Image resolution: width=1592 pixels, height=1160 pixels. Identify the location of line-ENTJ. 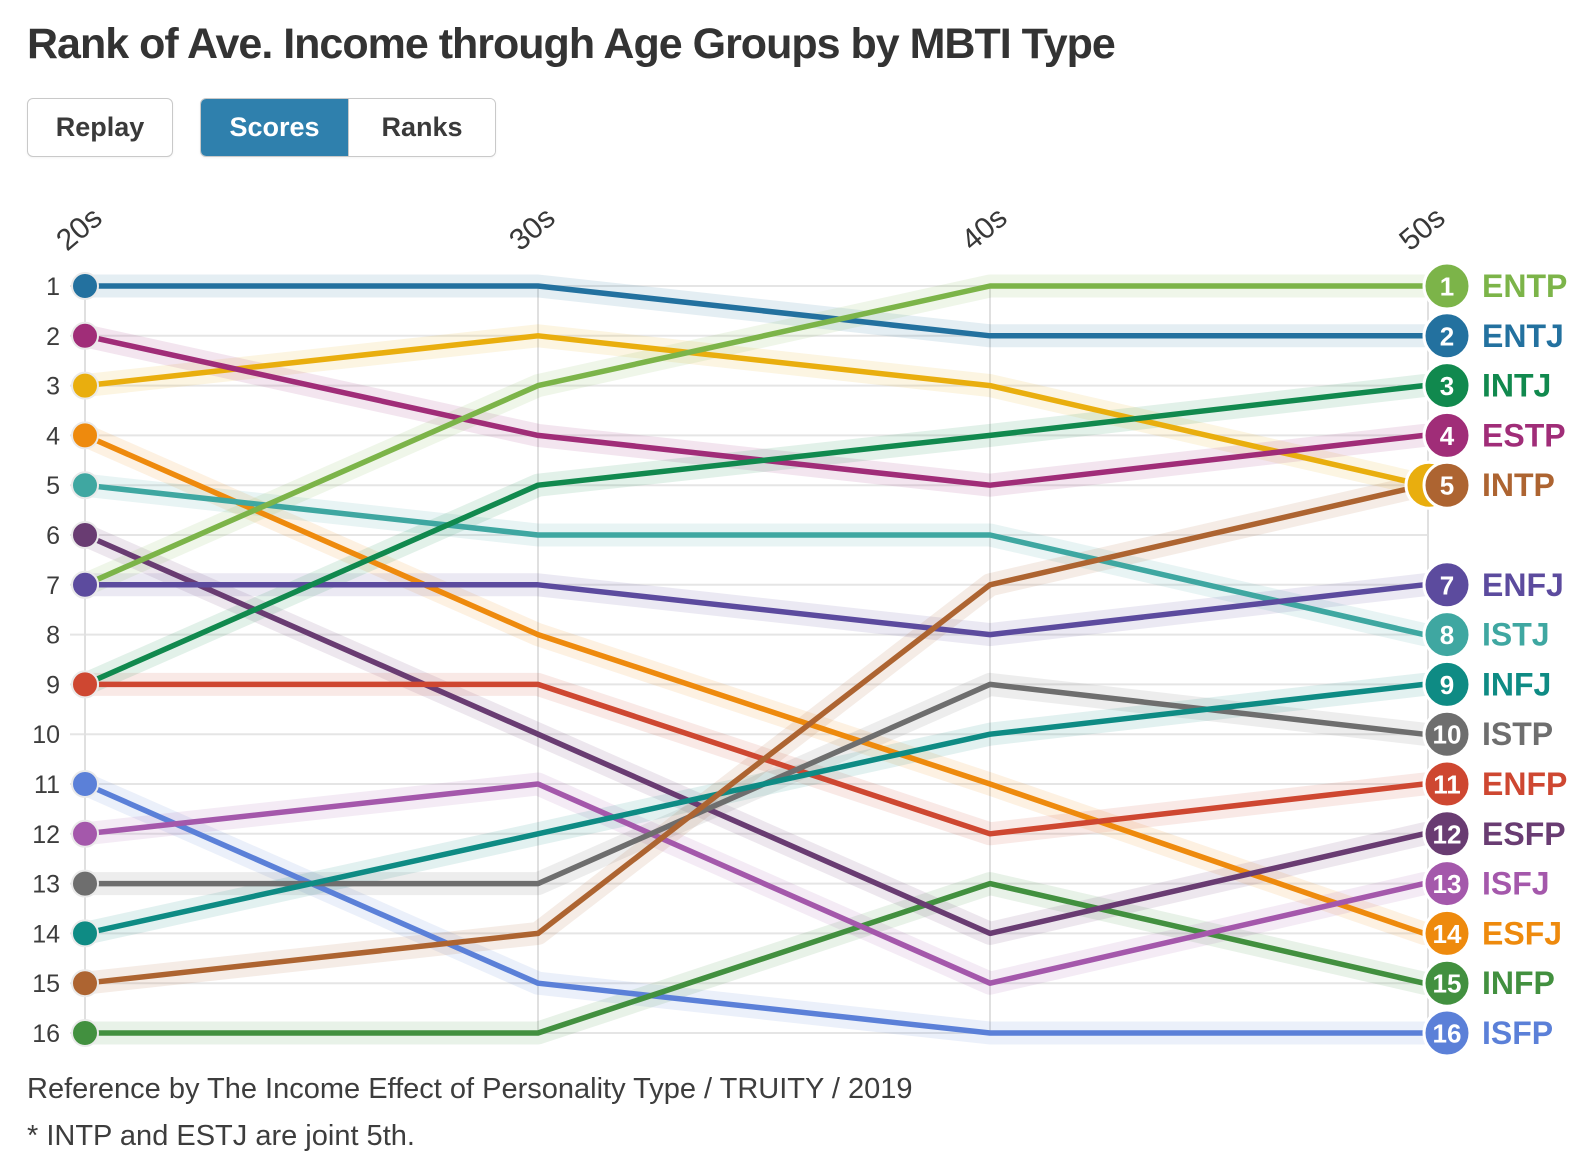
(754, 311).